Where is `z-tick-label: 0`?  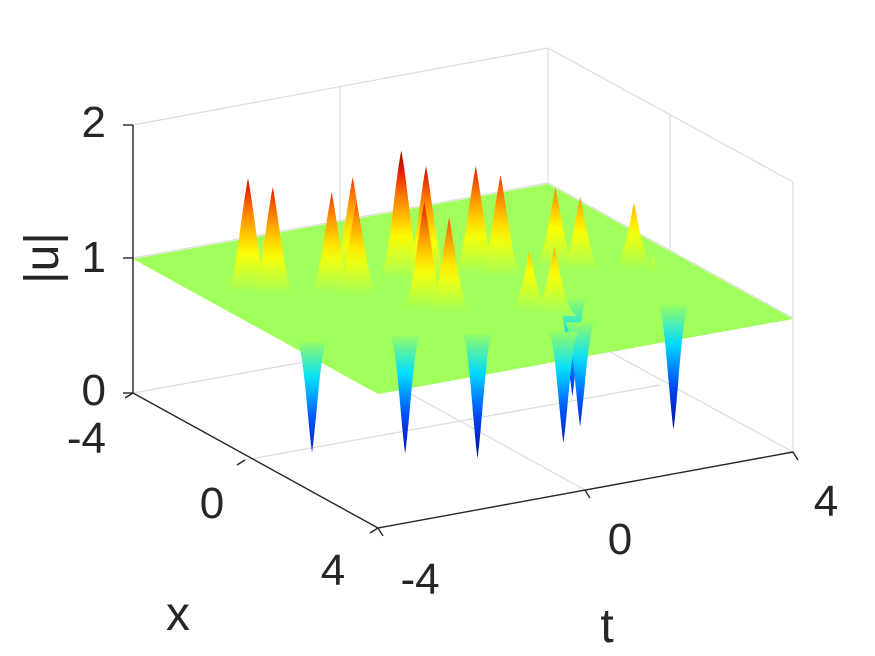
z-tick-label: 0 is located at coordinates (94, 390).